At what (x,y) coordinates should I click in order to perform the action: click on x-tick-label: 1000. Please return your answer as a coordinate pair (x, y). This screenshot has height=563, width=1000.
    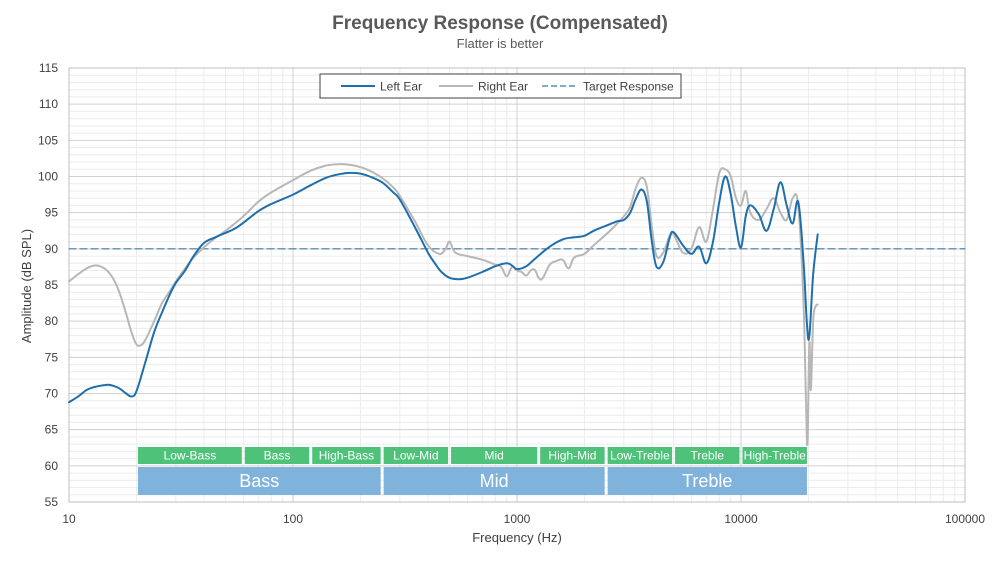
    Looking at the image, I should click on (517, 519).